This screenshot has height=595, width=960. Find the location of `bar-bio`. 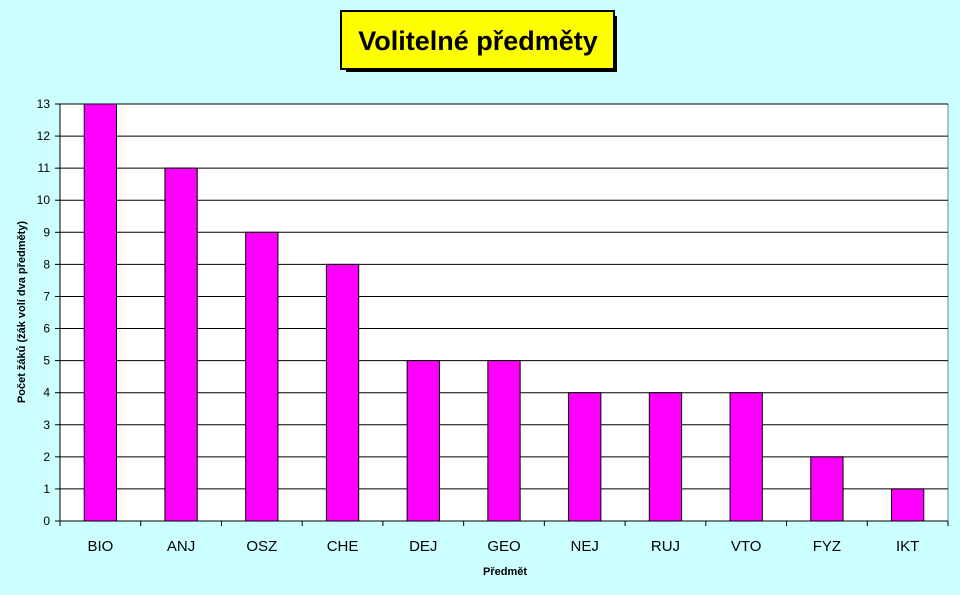

bar-bio is located at coordinates (100, 312).